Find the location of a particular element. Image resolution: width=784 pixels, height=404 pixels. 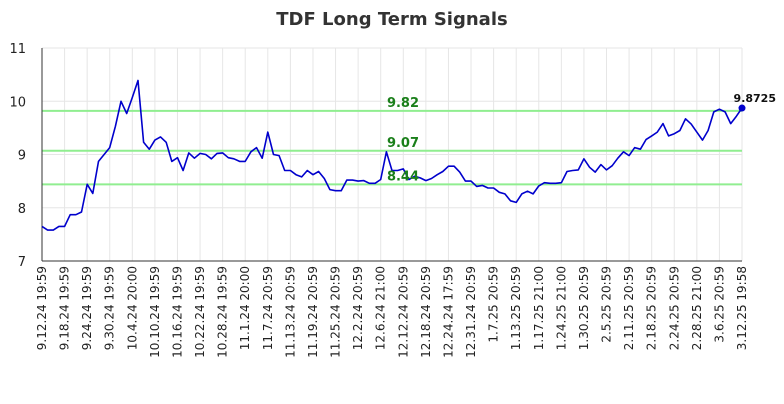

x-tick-label: 10.28.24 19:59 is located at coordinates (223, 312).